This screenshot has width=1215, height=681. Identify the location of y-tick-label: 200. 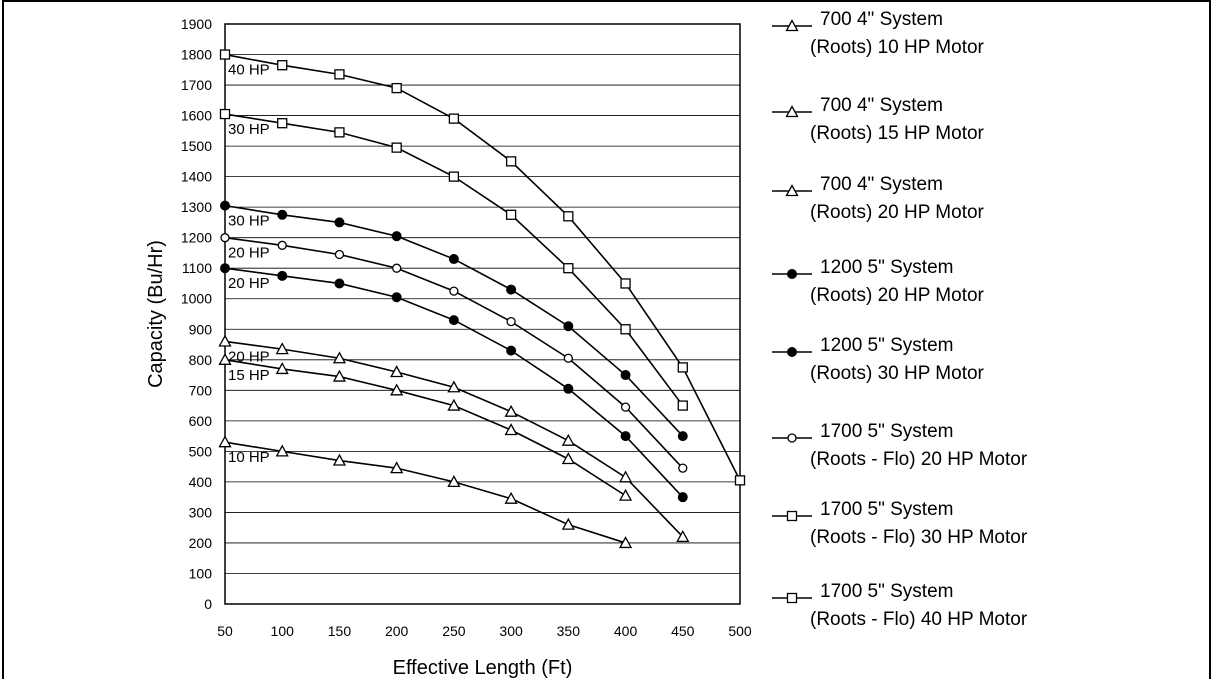
(201, 543).